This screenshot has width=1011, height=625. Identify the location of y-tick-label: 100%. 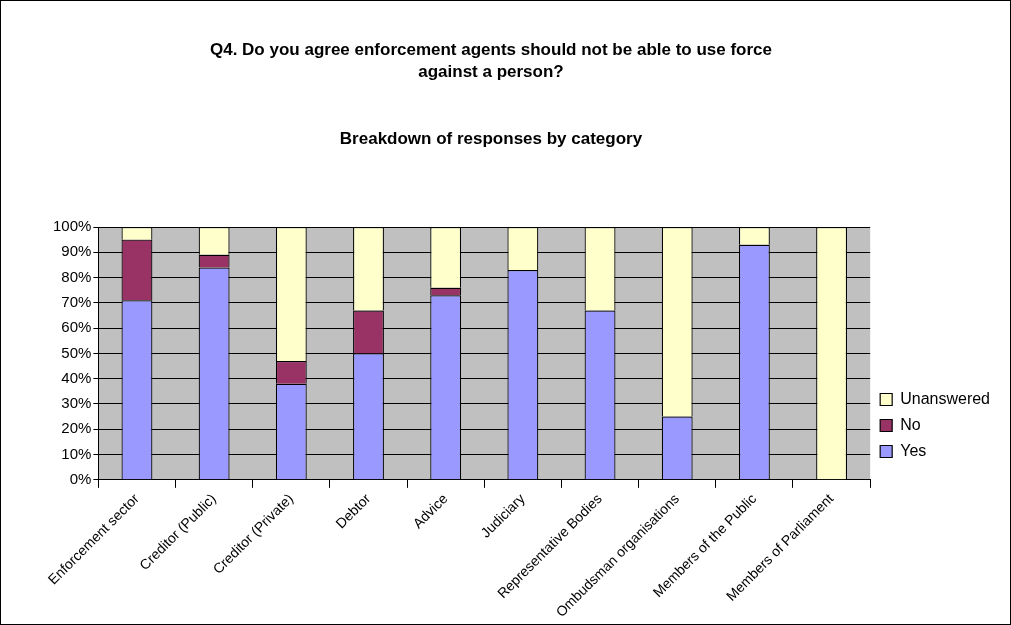
(72, 226).